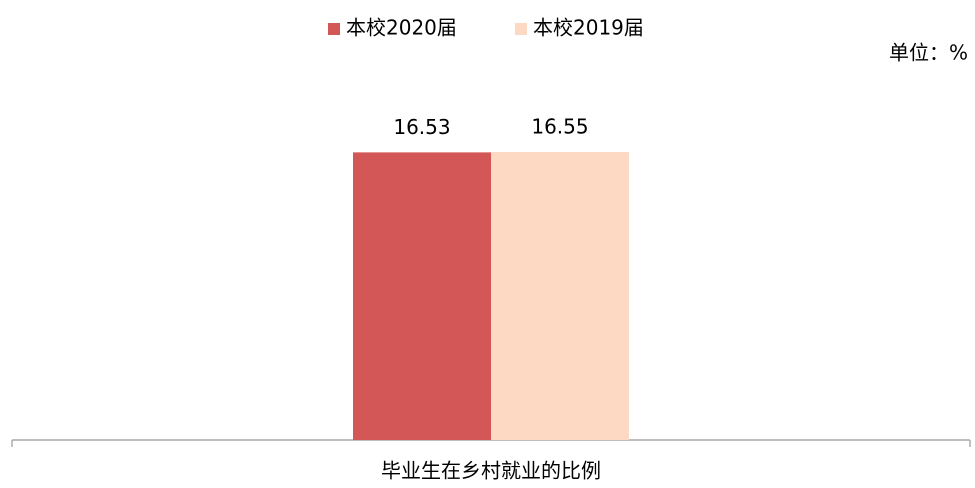 This screenshot has height=488, width=975. What do you see at coordinates (491, 471) in the screenshot?
I see `x-tick-label: 毕业生在乡村就业的比例` at bounding box center [491, 471].